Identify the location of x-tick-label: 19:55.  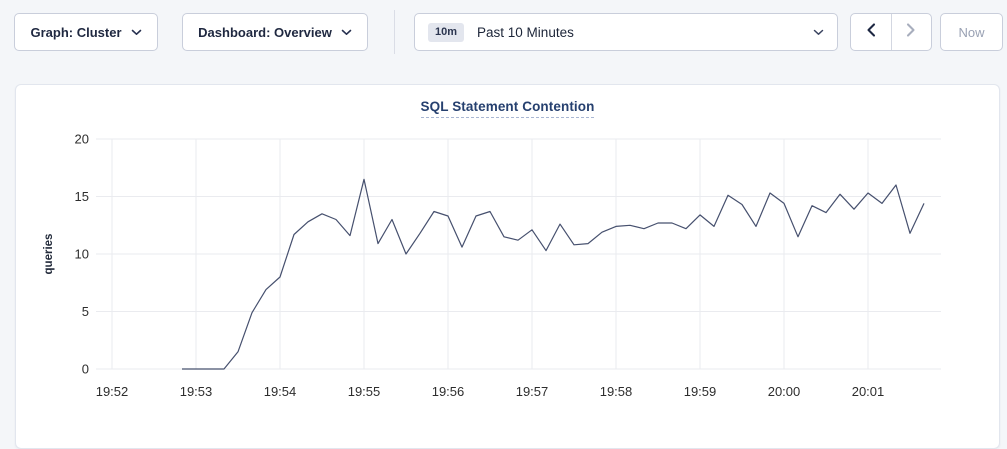
(364, 391).